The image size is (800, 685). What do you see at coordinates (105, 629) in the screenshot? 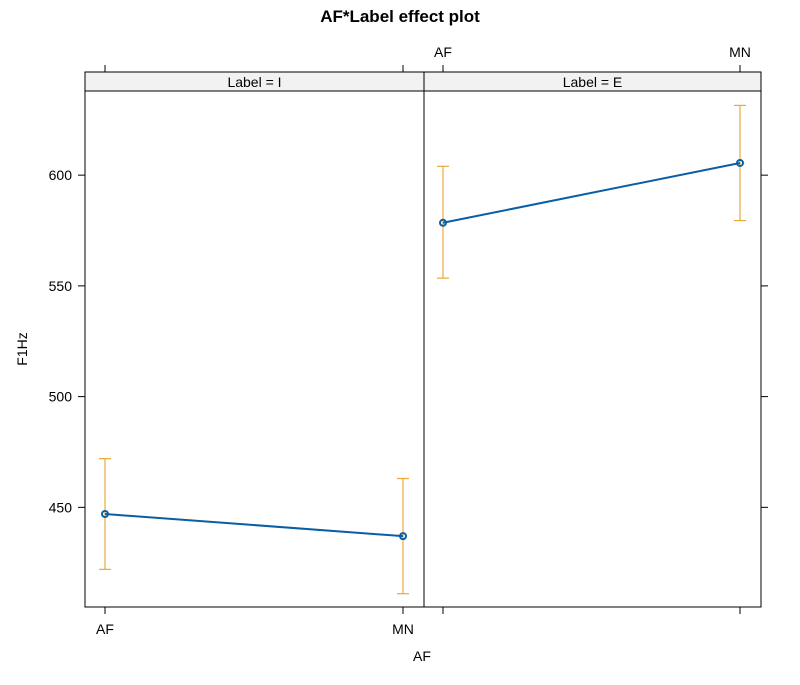
I see `x-tick-label-bottom-0: AF` at bounding box center [105, 629].